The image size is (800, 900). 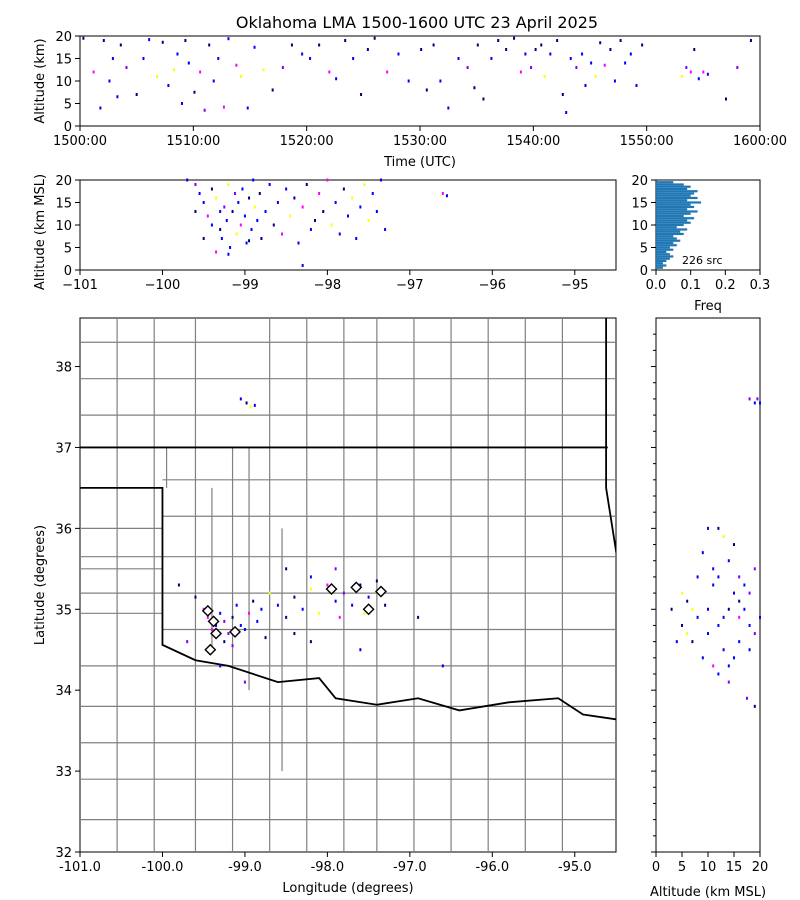 I want to click on time-altitude-x-tick-label: 1550:00, so click(x=647, y=141).